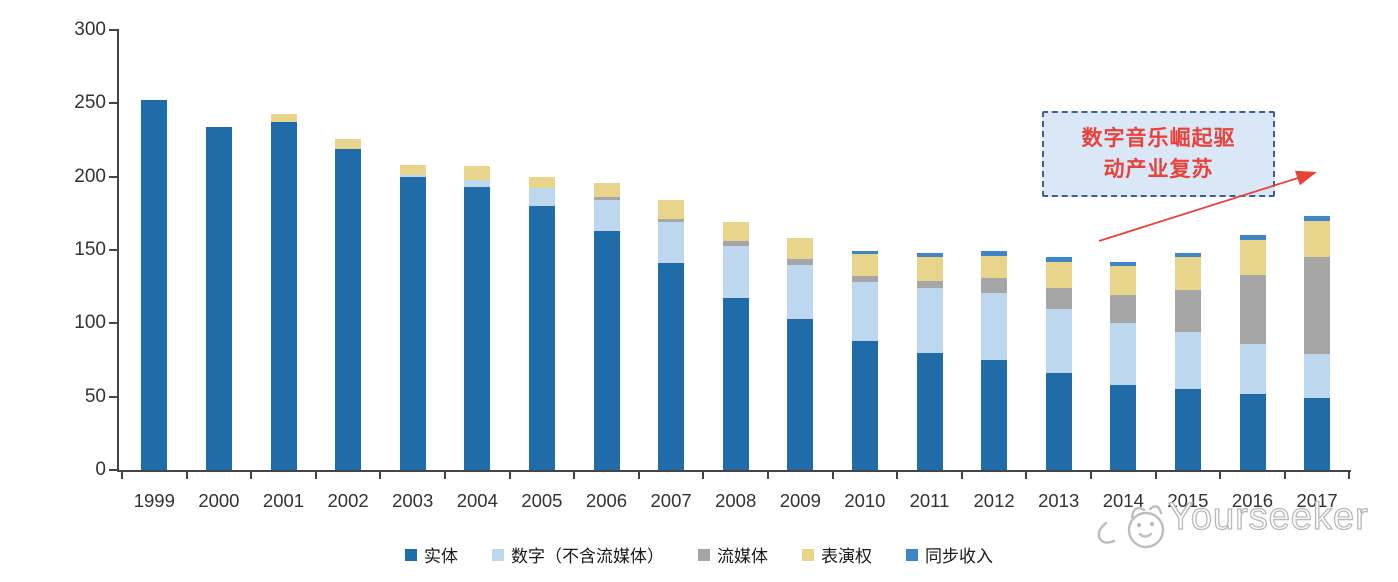  I want to click on x-tick-label-1999: 1999, so click(154, 500).